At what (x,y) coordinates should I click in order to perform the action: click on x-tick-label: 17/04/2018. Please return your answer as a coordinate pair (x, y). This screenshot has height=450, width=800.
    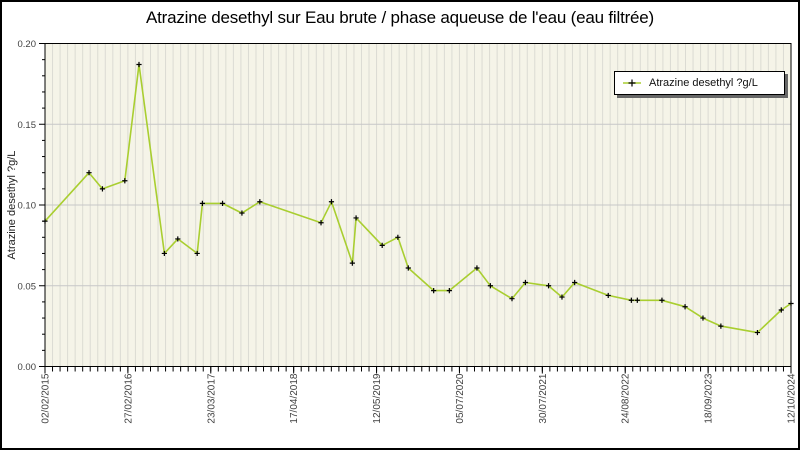
    Looking at the image, I should click on (294, 398).